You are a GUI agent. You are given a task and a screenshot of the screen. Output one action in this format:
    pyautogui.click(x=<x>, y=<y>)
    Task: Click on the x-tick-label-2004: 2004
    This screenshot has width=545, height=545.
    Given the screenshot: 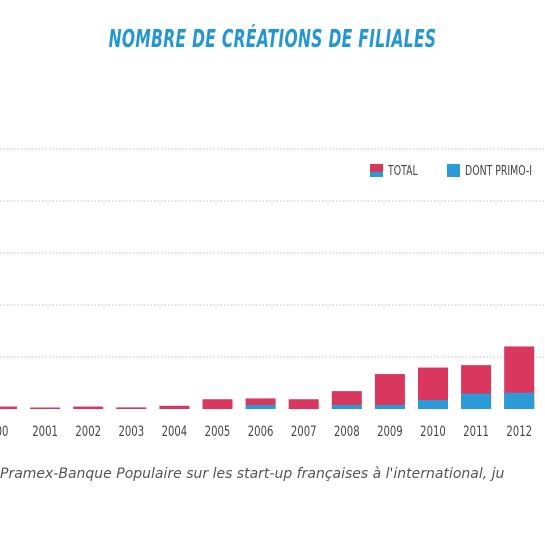 What is the action you would take?
    pyautogui.click(x=175, y=431)
    